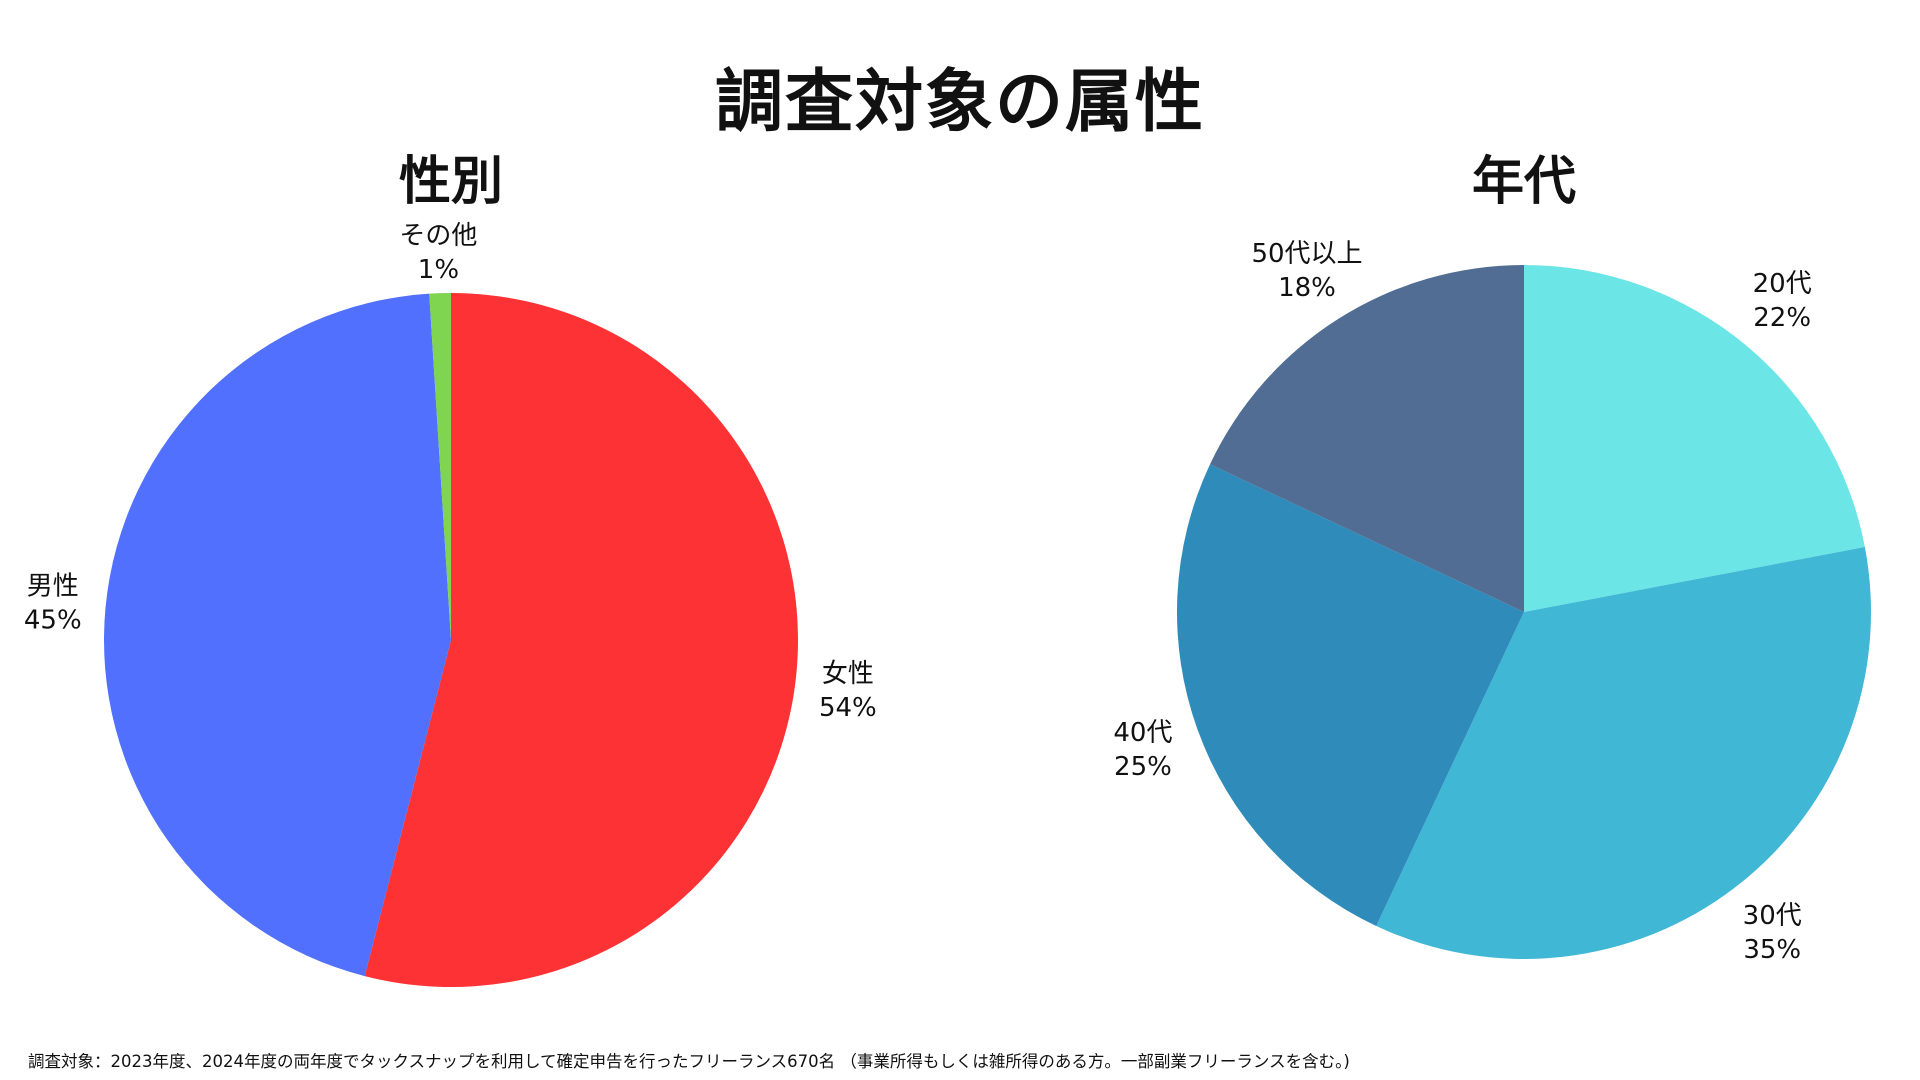 The width and height of the screenshot is (1920, 1080). What do you see at coordinates (848, 691) in the screenshot?
I see `gender-slice-label-0: 女性 54%` at bounding box center [848, 691].